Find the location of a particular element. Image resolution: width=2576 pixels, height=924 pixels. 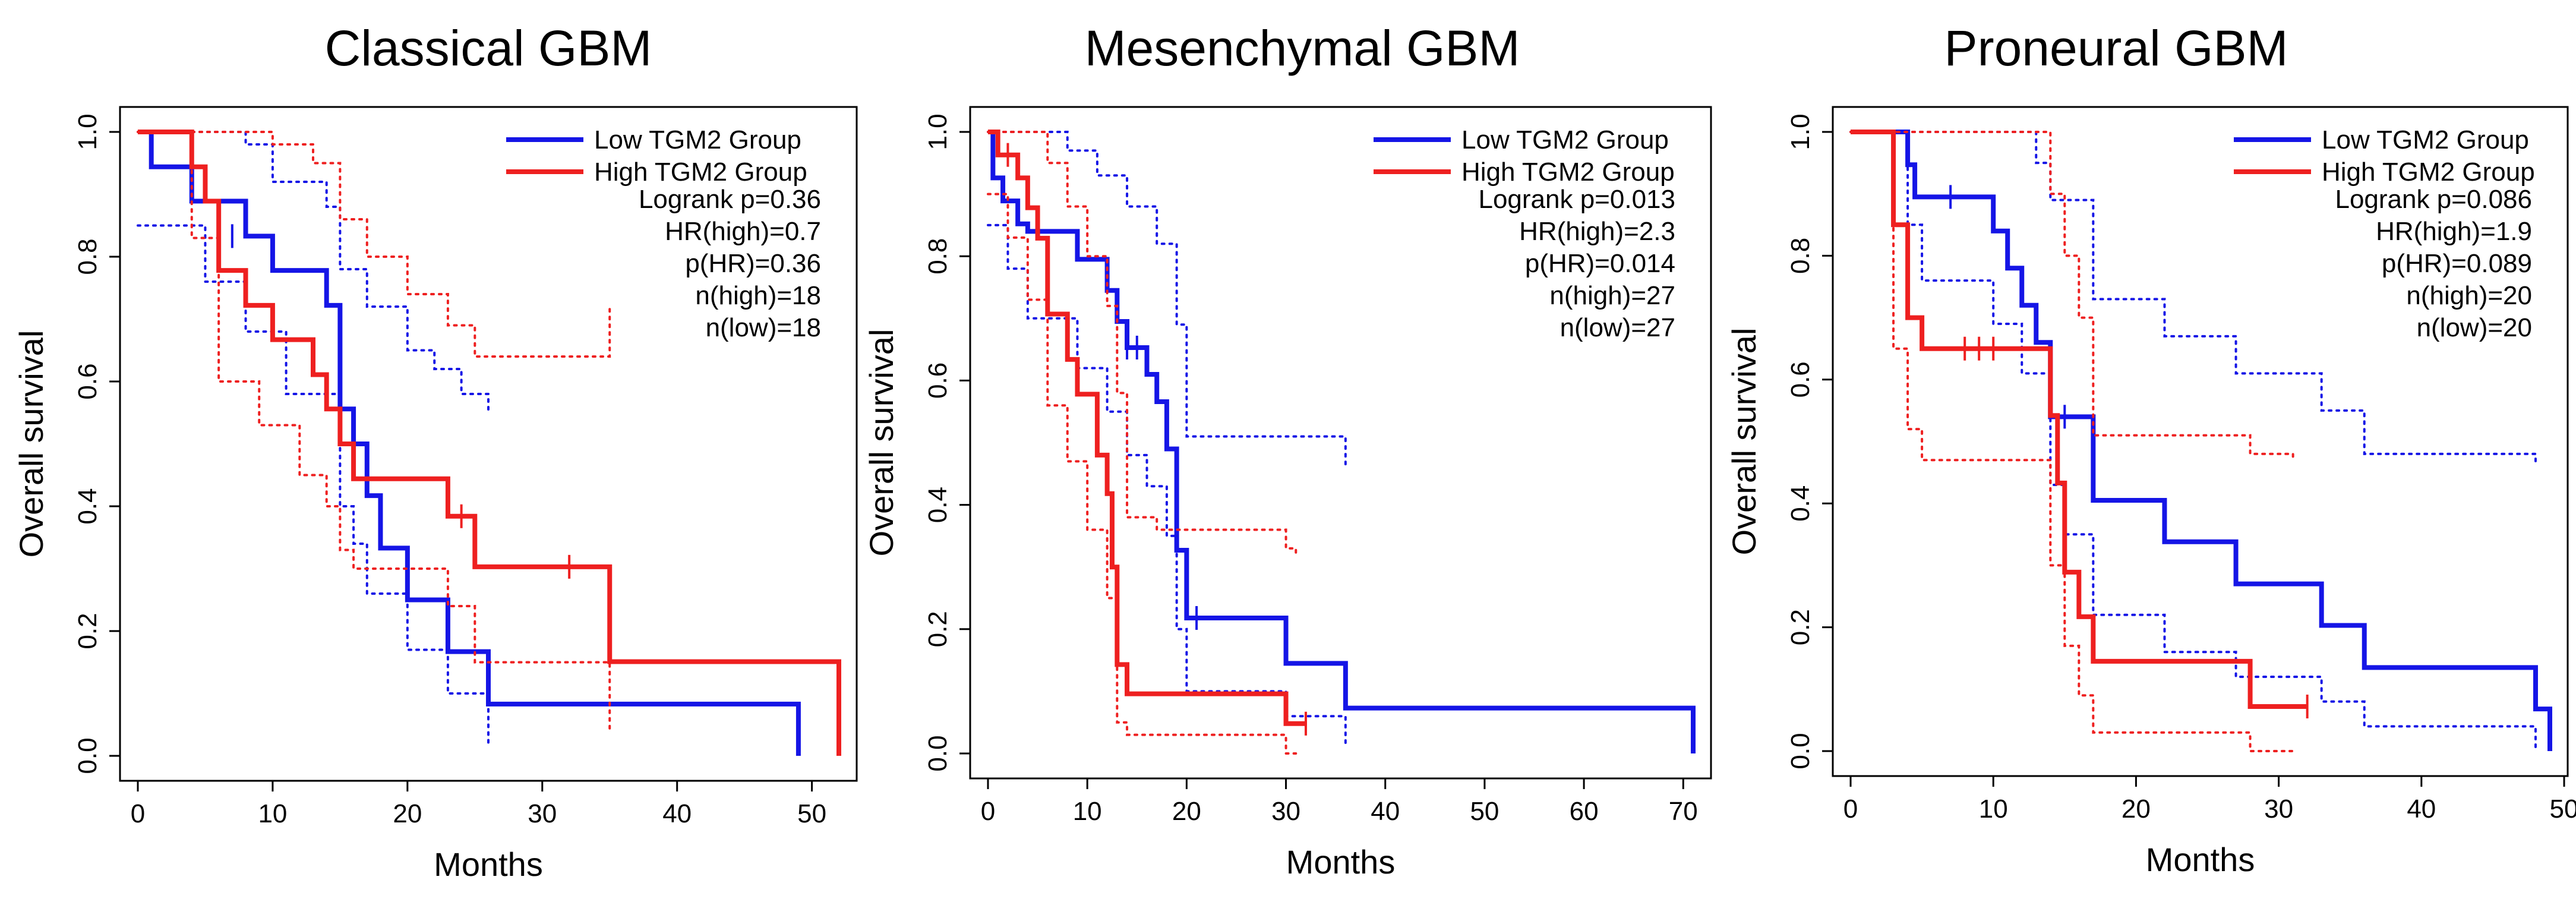

chart-title: Proneural GBM is located at coordinates (2116, 48).